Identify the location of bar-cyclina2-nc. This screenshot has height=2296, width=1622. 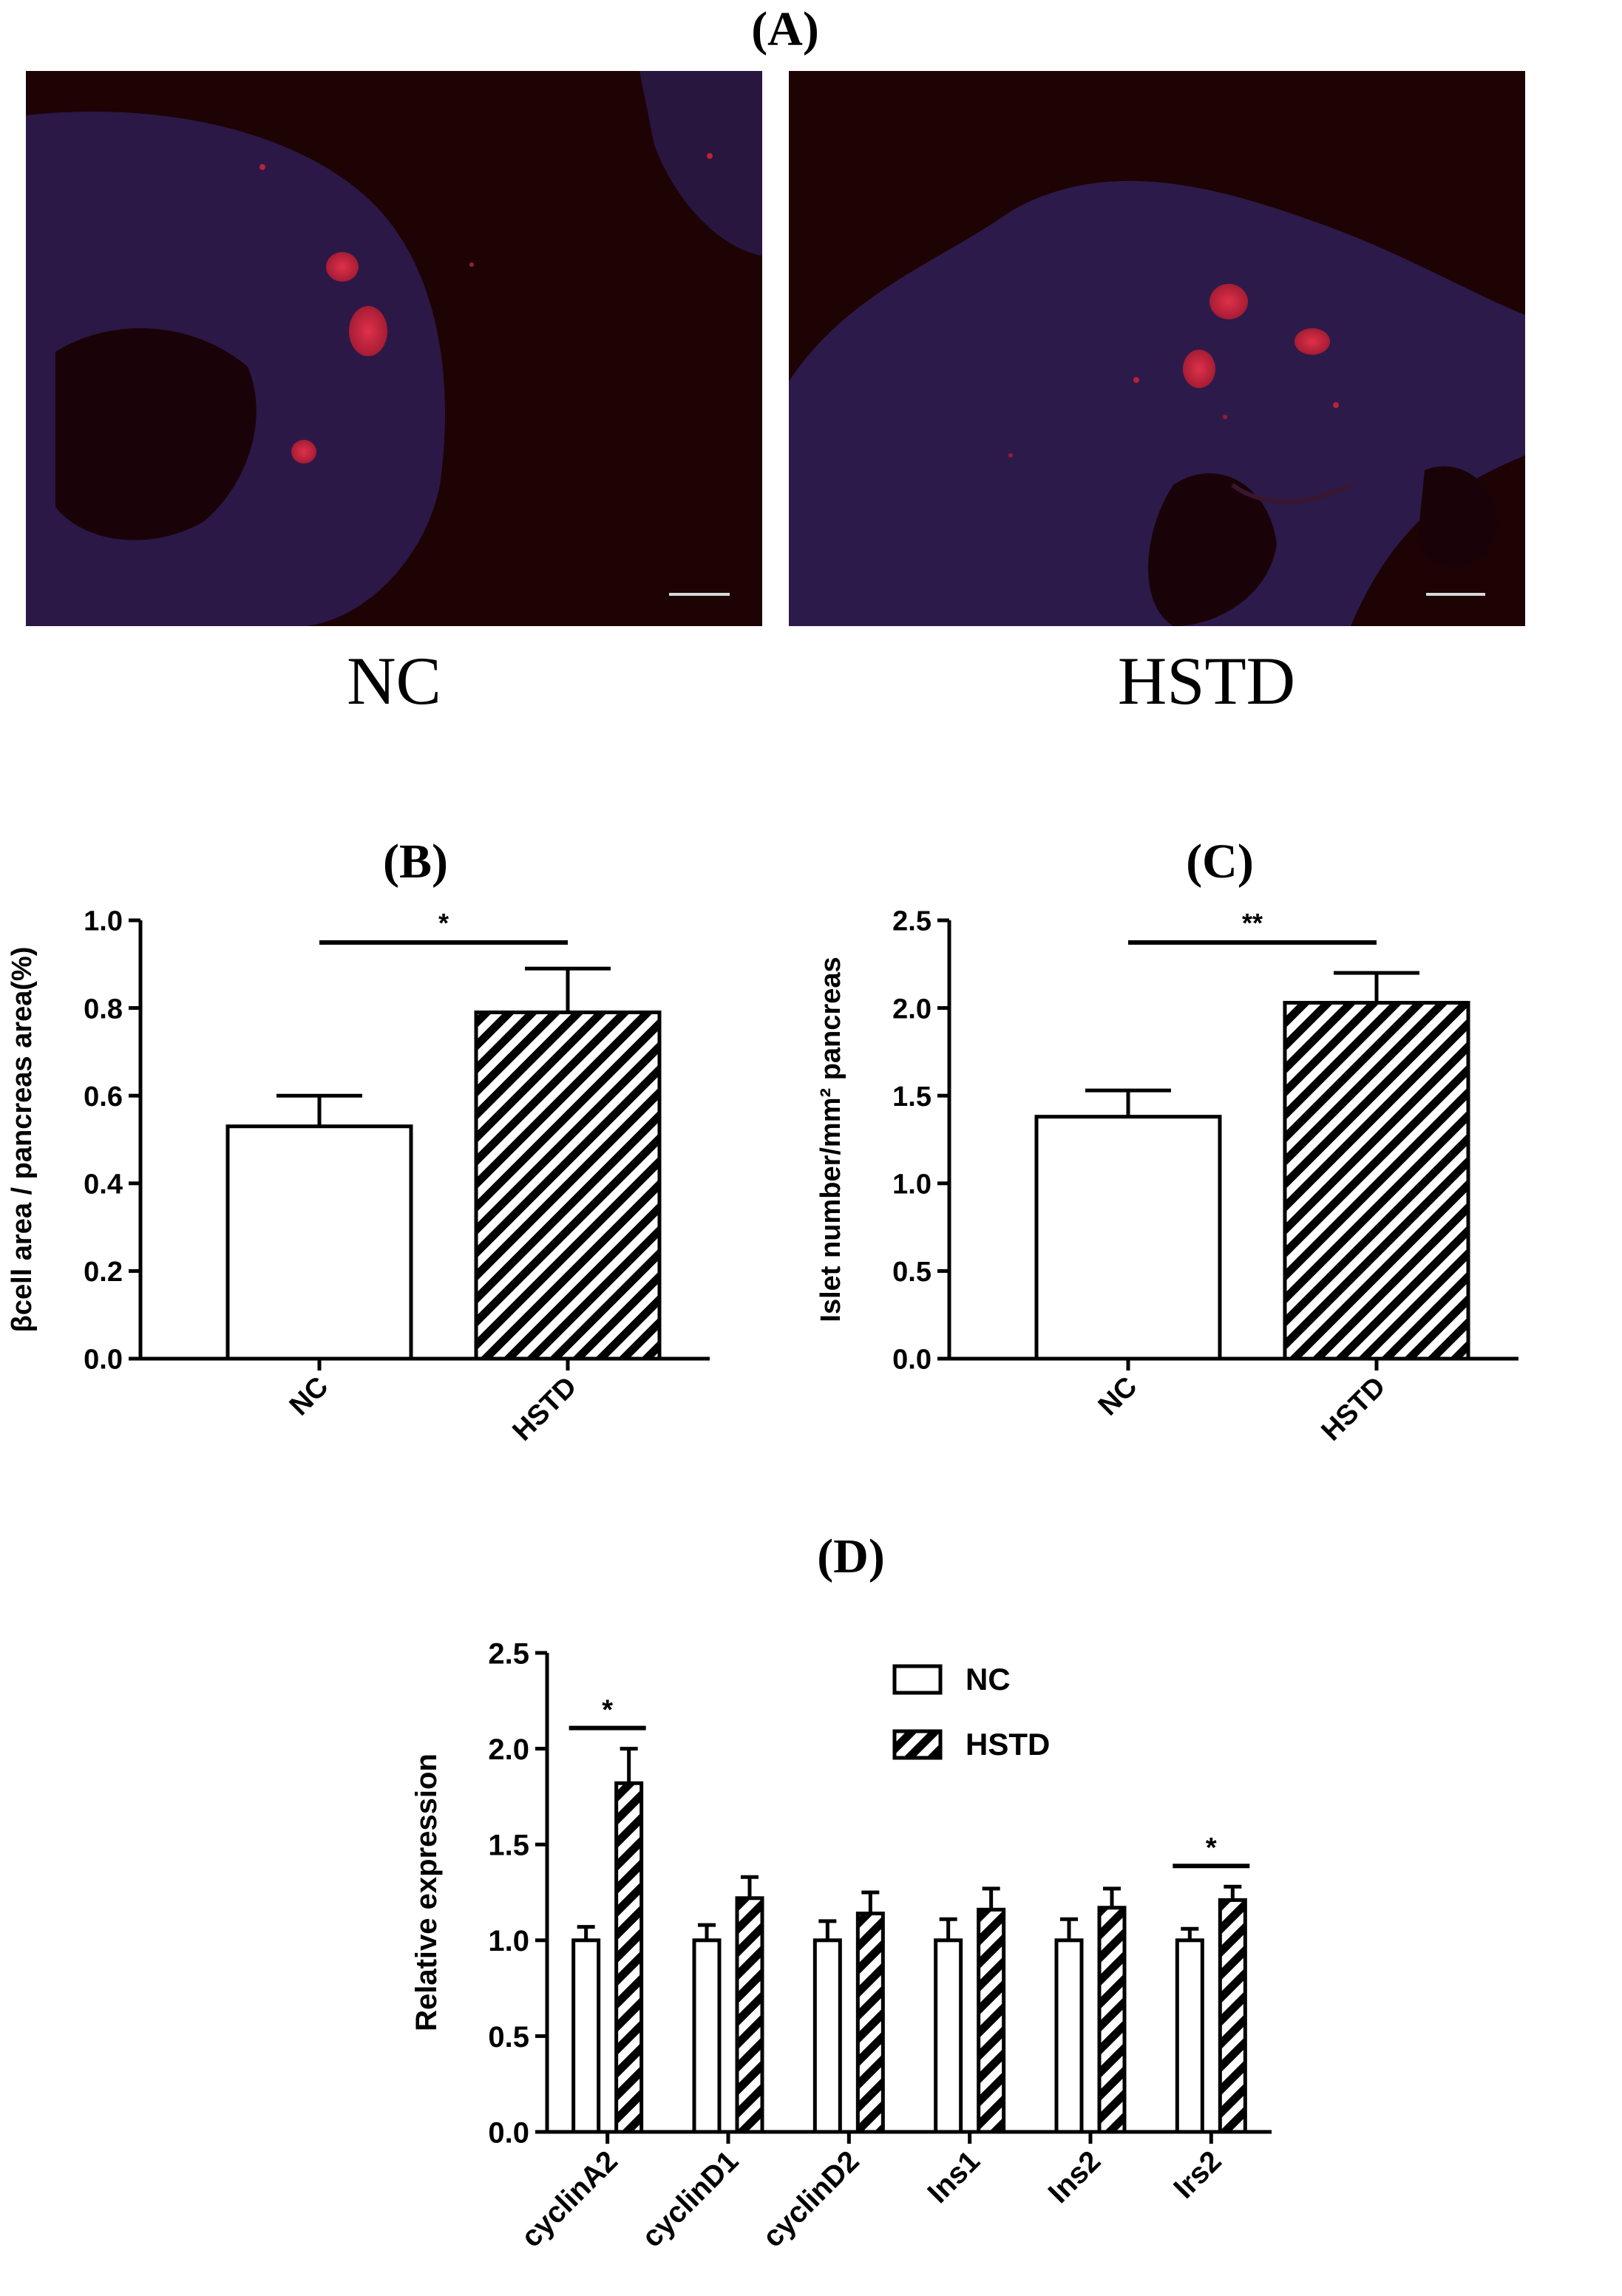
(586, 2036).